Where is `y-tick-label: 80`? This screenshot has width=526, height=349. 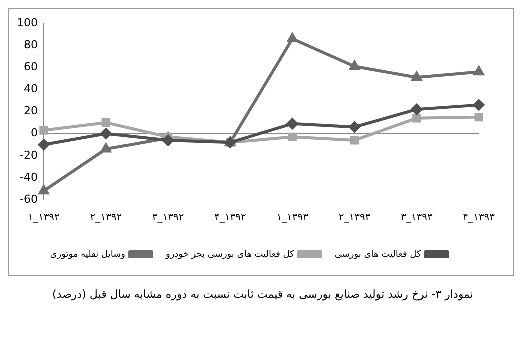
y-tick-label: 80 is located at coordinates (31, 45).